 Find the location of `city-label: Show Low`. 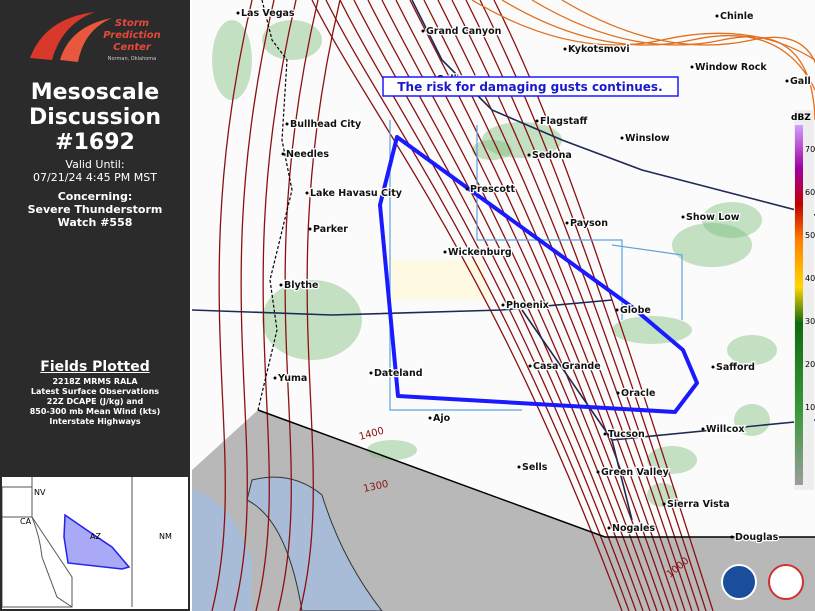

city-label: Show Low is located at coordinates (713, 217).